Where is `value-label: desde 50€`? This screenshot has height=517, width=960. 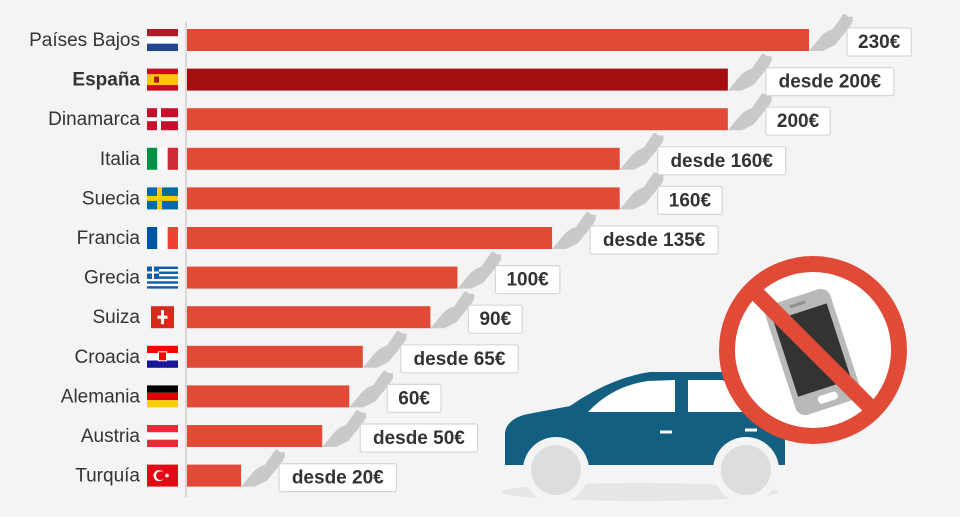
value-label: desde 50€ is located at coordinates (419, 438).